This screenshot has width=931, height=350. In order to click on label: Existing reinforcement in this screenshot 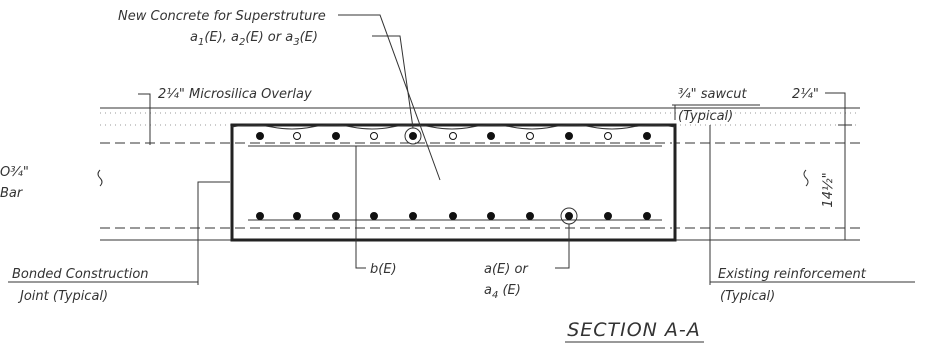, I will do `click(792, 274)`.